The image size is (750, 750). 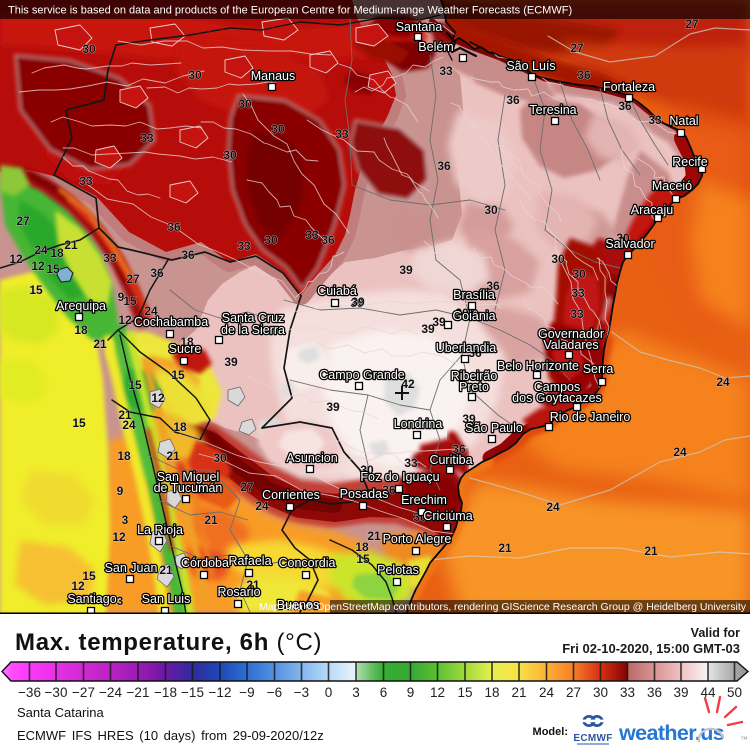 I want to click on svg-text: Governador, so click(x=571, y=334).